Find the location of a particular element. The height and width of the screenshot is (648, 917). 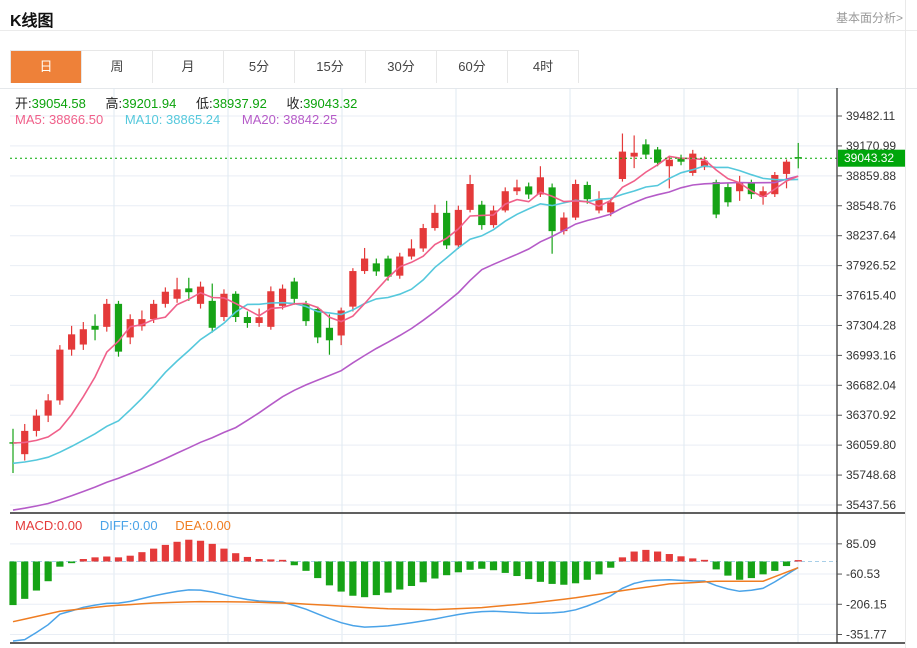

tab-period-2: 月 is located at coordinates (188, 67).